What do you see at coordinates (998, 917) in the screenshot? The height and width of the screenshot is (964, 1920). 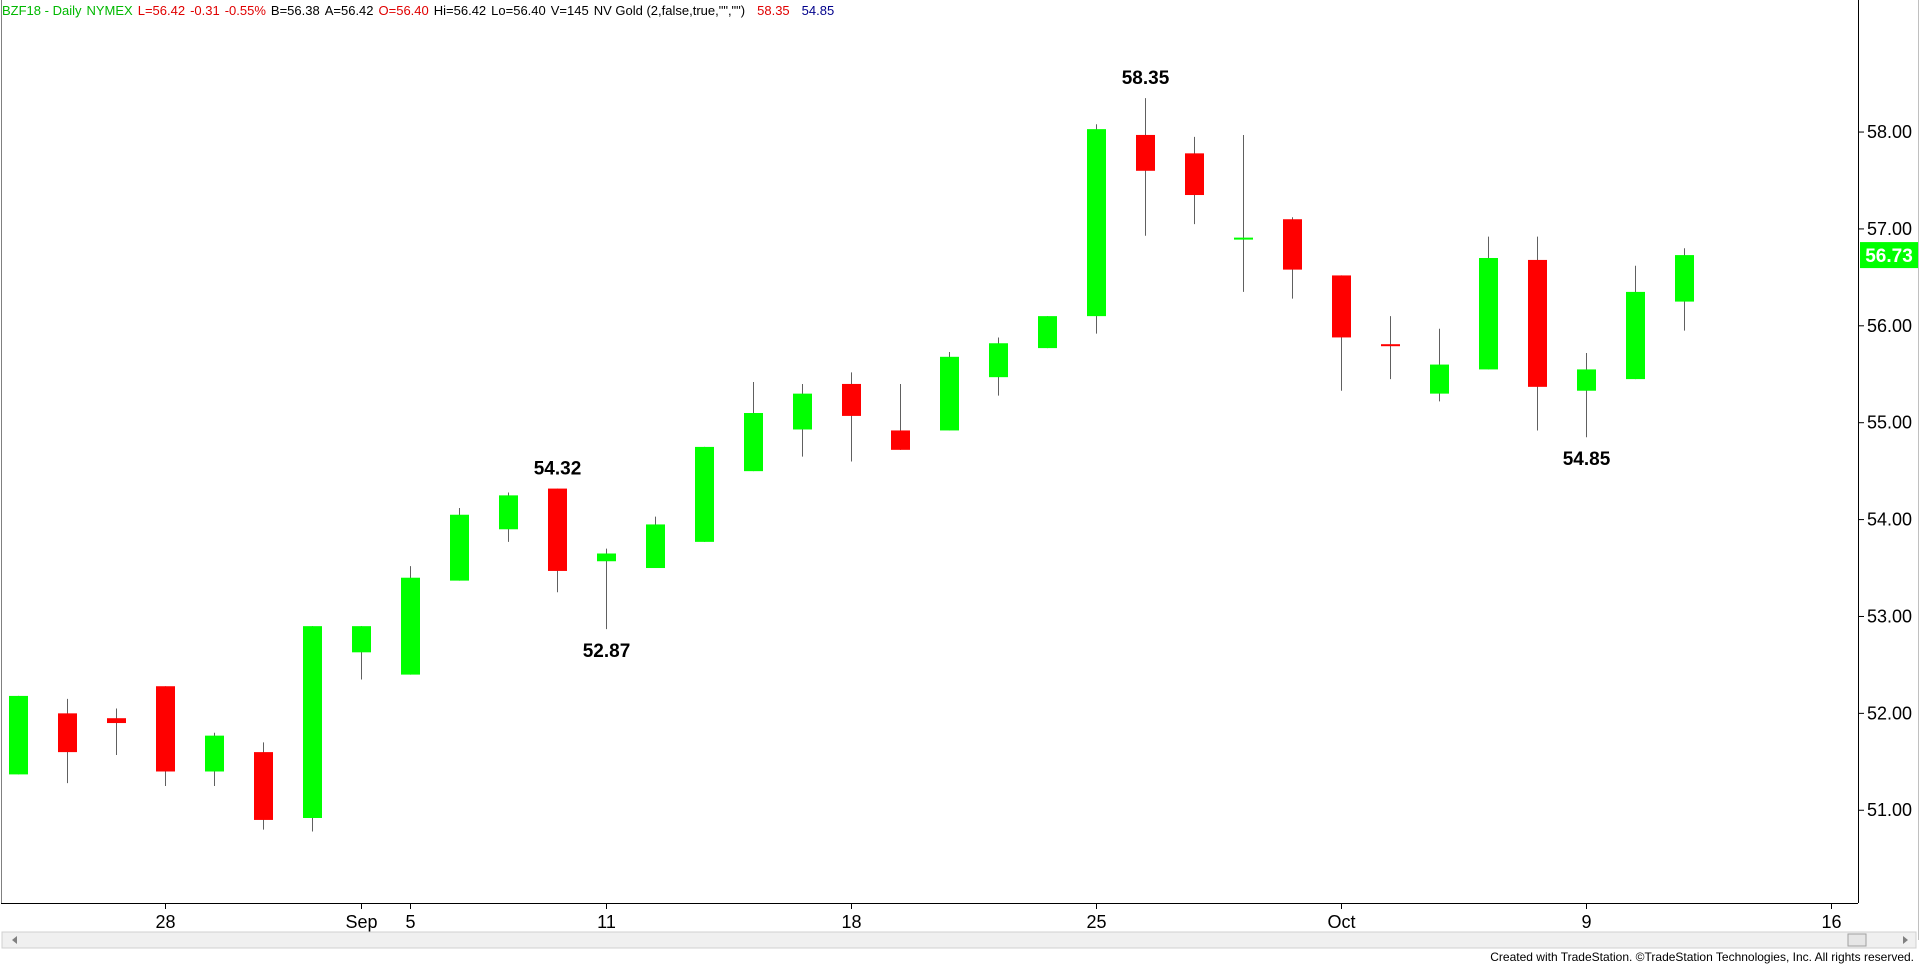 I see `time-axis: 28 Sep 5 11 18 25 Oct 9 16` at bounding box center [998, 917].